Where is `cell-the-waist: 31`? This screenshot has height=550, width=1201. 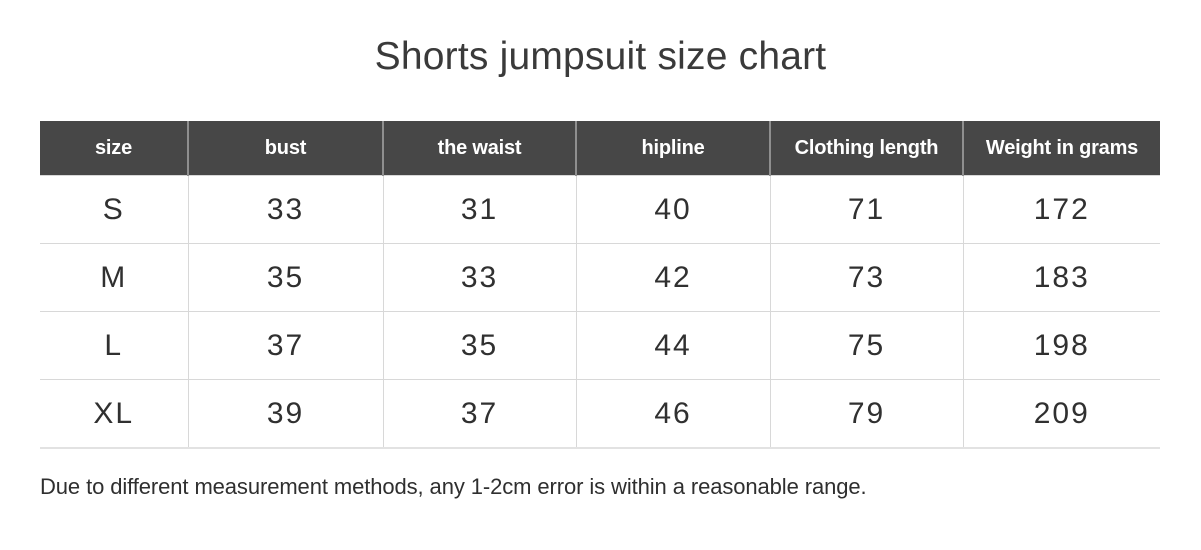 cell-the-waist: 31 is located at coordinates (480, 209).